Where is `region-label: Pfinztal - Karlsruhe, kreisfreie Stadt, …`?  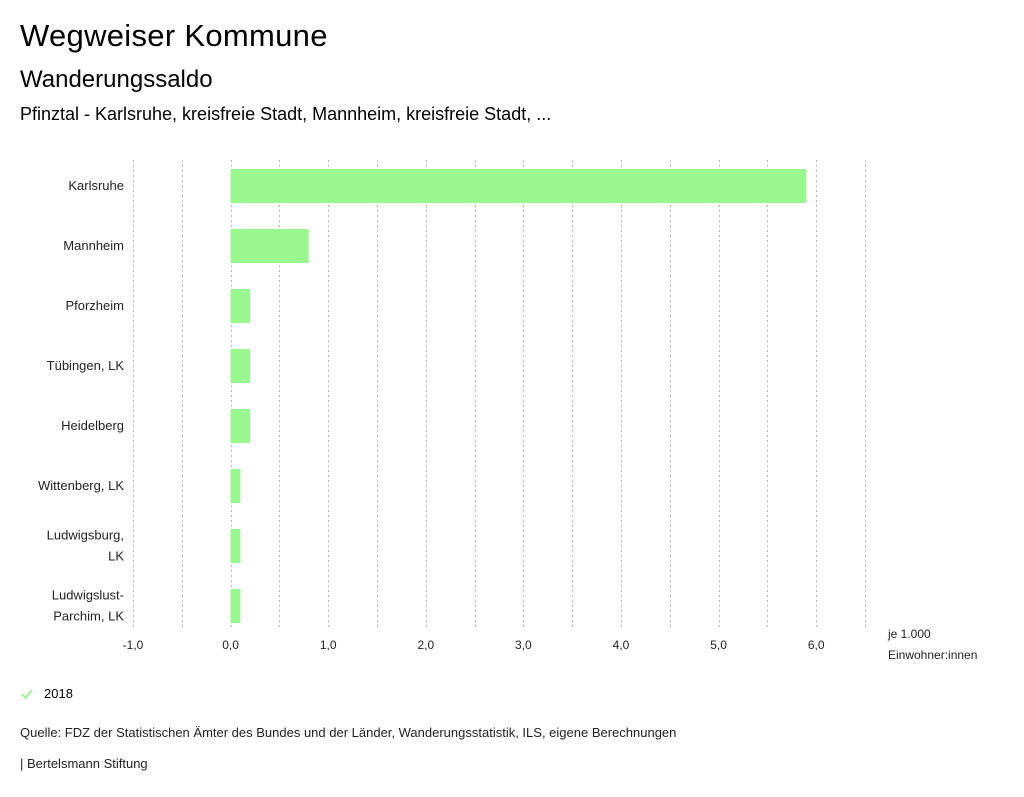
region-label: Pfinztal - Karlsruhe, kreisfreie Stadt, … is located at coordinates (286, 114).